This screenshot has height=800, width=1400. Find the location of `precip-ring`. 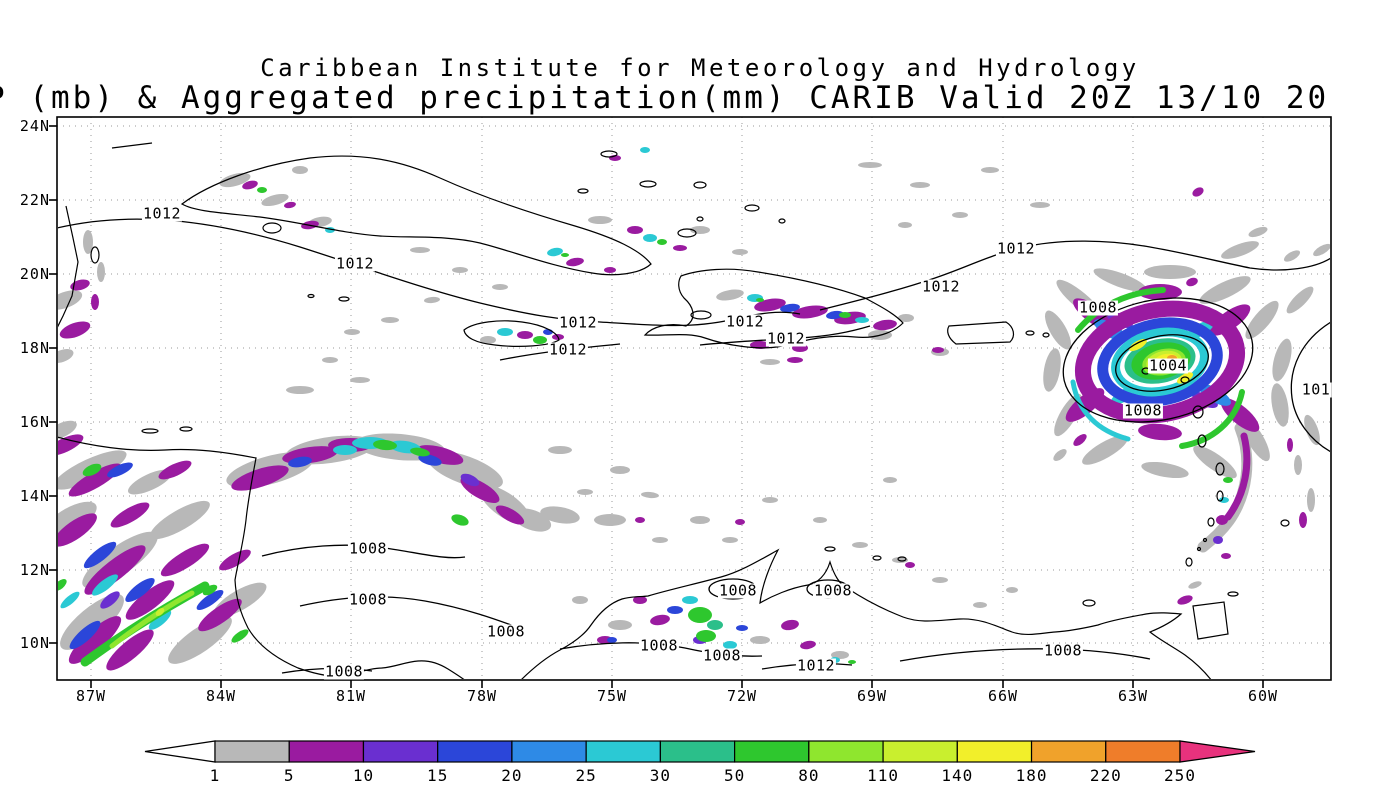

precip-ring is located at coordinates (1160, 362).